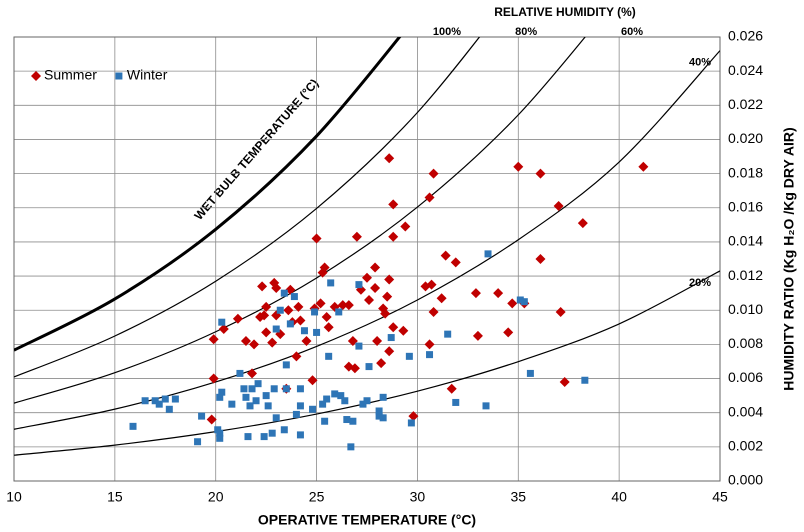 The height and width of the screenshot is (532, 804). I want to click on curve-label: 20%, so click(700, 283).